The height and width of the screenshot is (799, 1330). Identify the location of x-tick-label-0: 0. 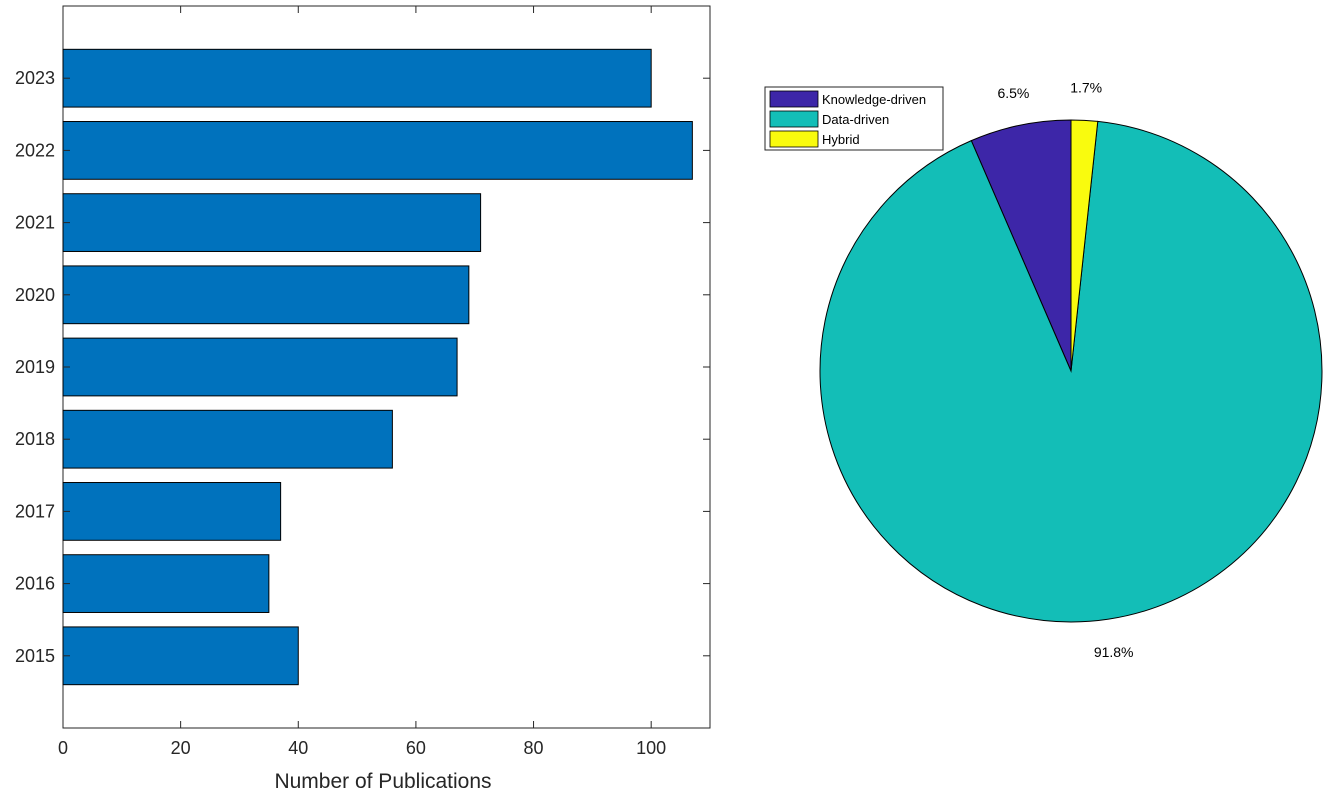
(63, 748).